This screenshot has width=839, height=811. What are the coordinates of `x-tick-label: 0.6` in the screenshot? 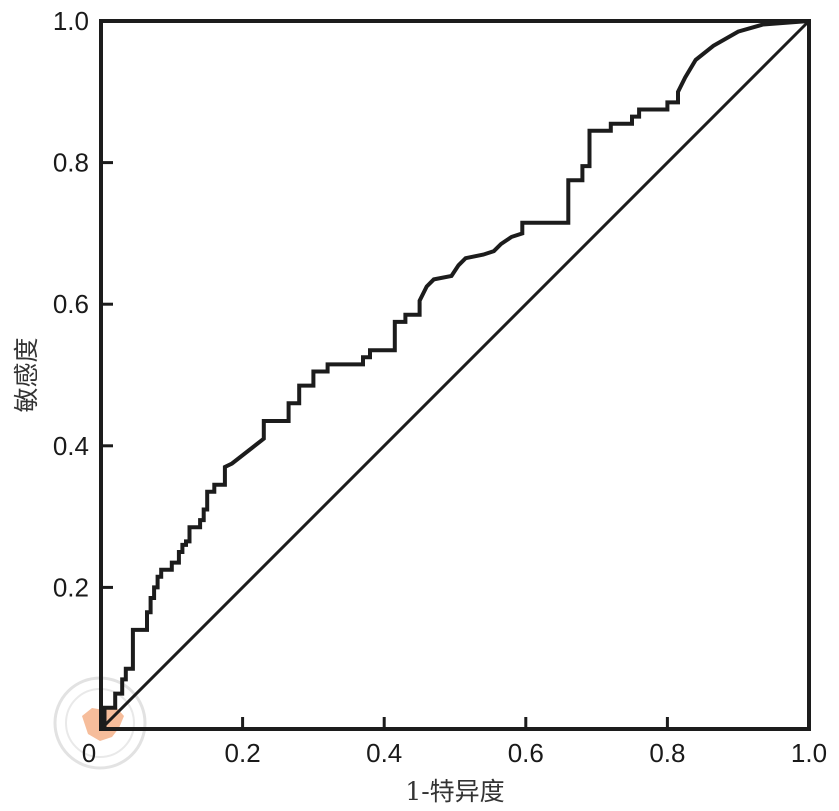 It's located at (526, 753).